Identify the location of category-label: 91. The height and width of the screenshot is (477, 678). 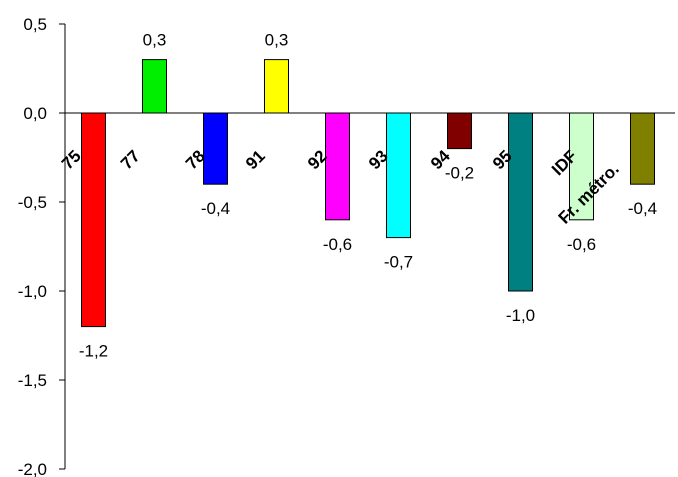
(255, 159).